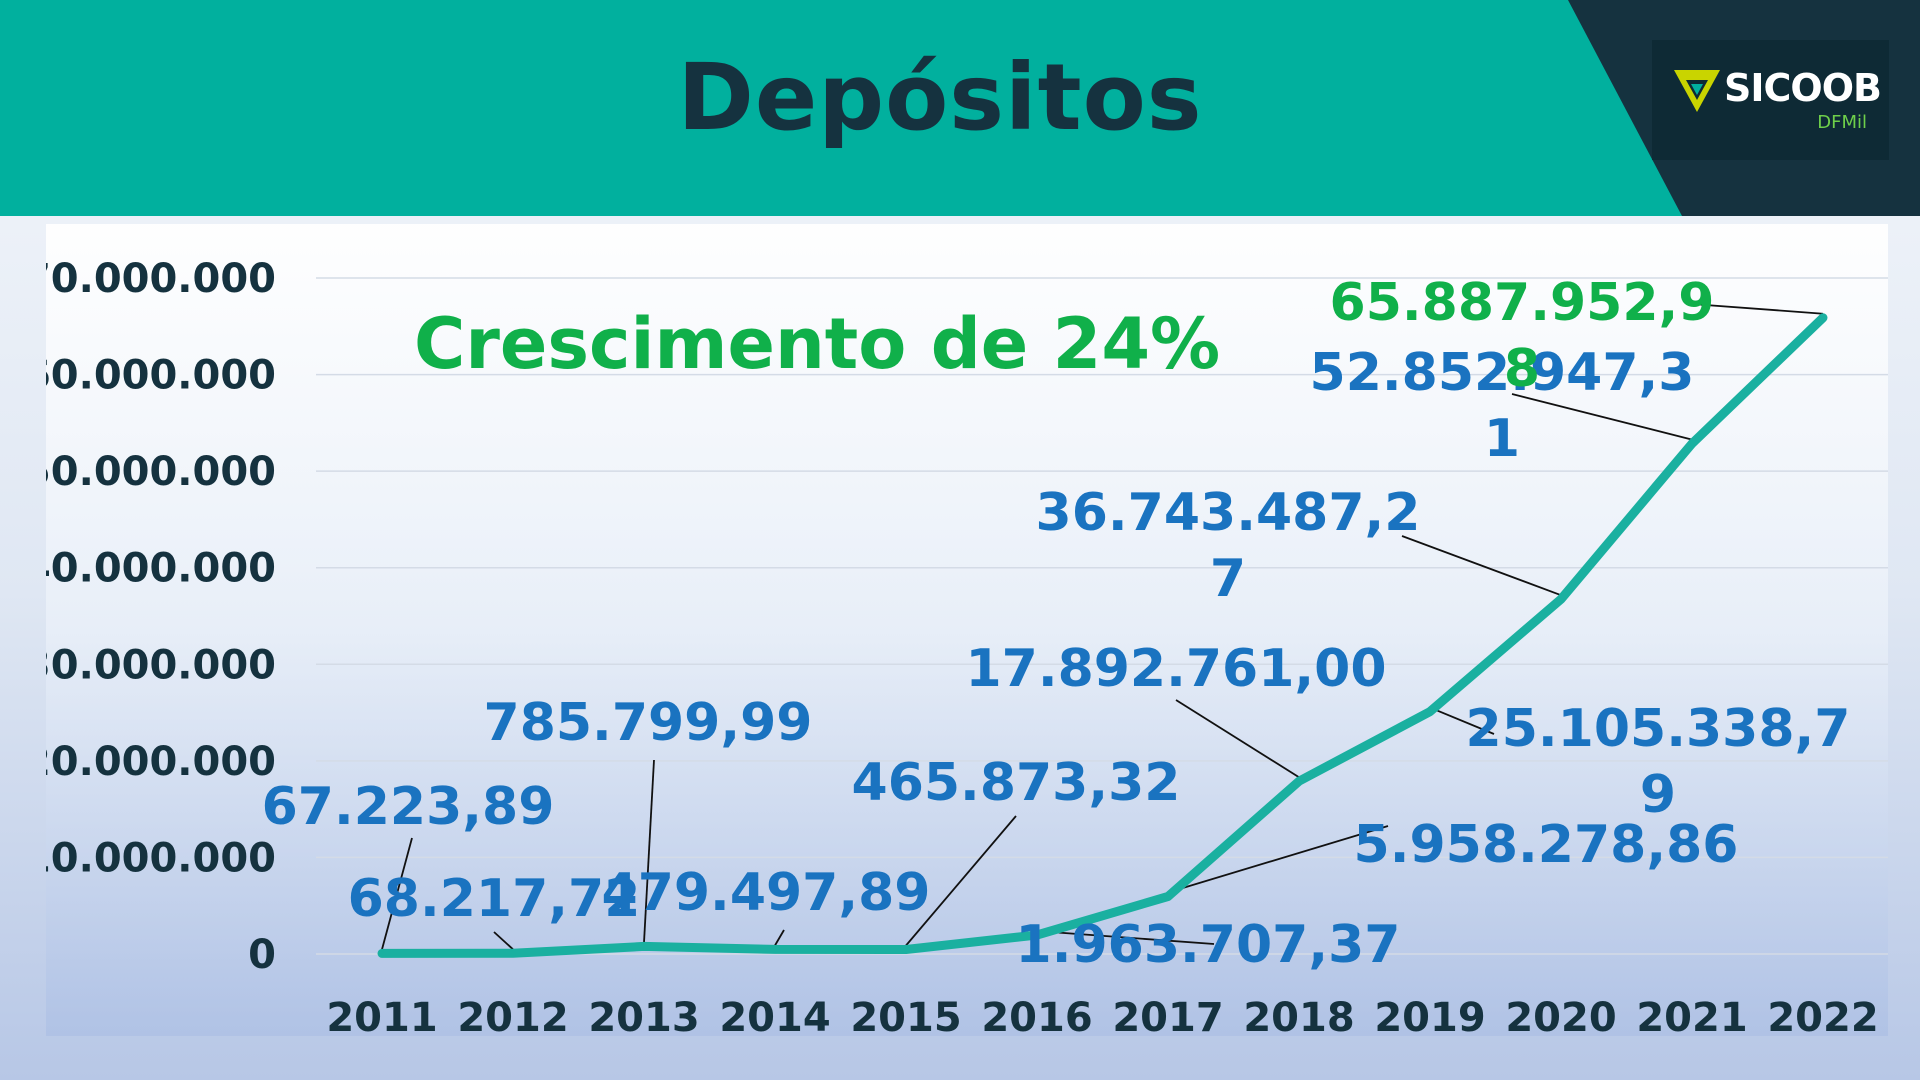 The image size is (1920, 1080). What do you see at coordinates (1298, 1015) in the screenshot?
I see `x-tick-label: 2018` at bounding box center [1298, 1015].